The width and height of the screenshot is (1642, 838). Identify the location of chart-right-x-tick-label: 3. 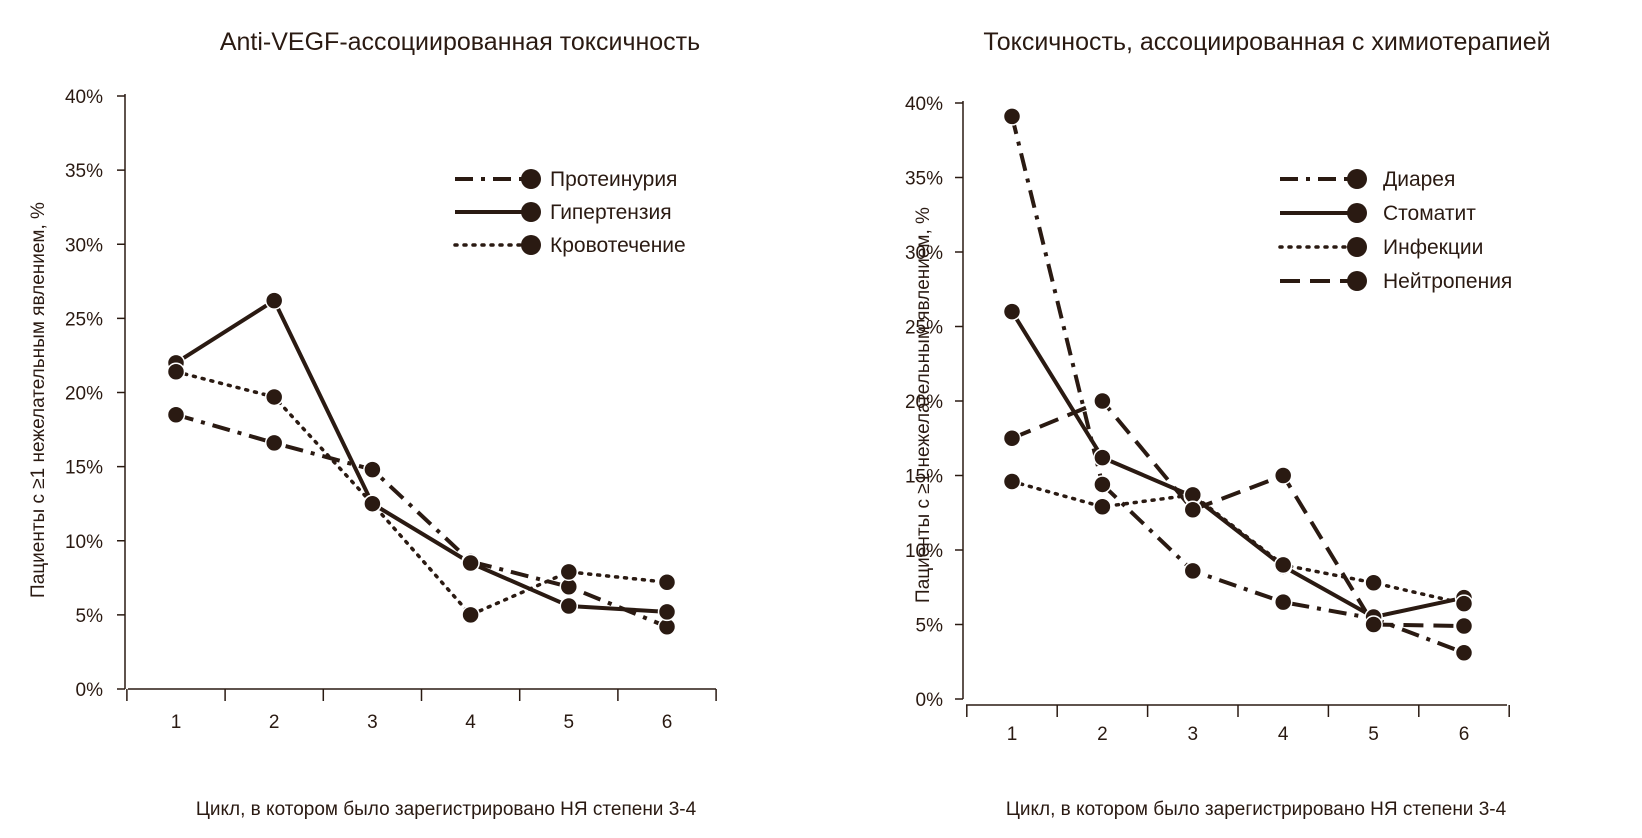
(1193, 734).